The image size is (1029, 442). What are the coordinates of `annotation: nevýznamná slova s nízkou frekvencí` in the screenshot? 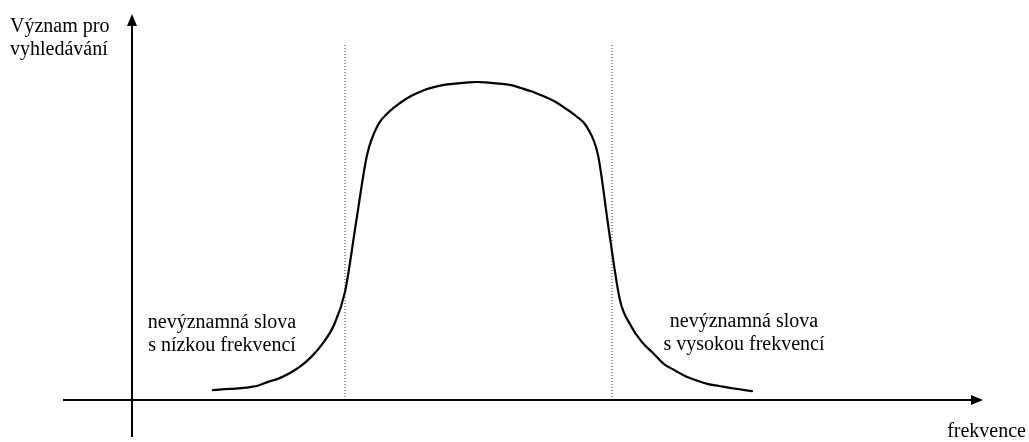 It's located at (222, 332).